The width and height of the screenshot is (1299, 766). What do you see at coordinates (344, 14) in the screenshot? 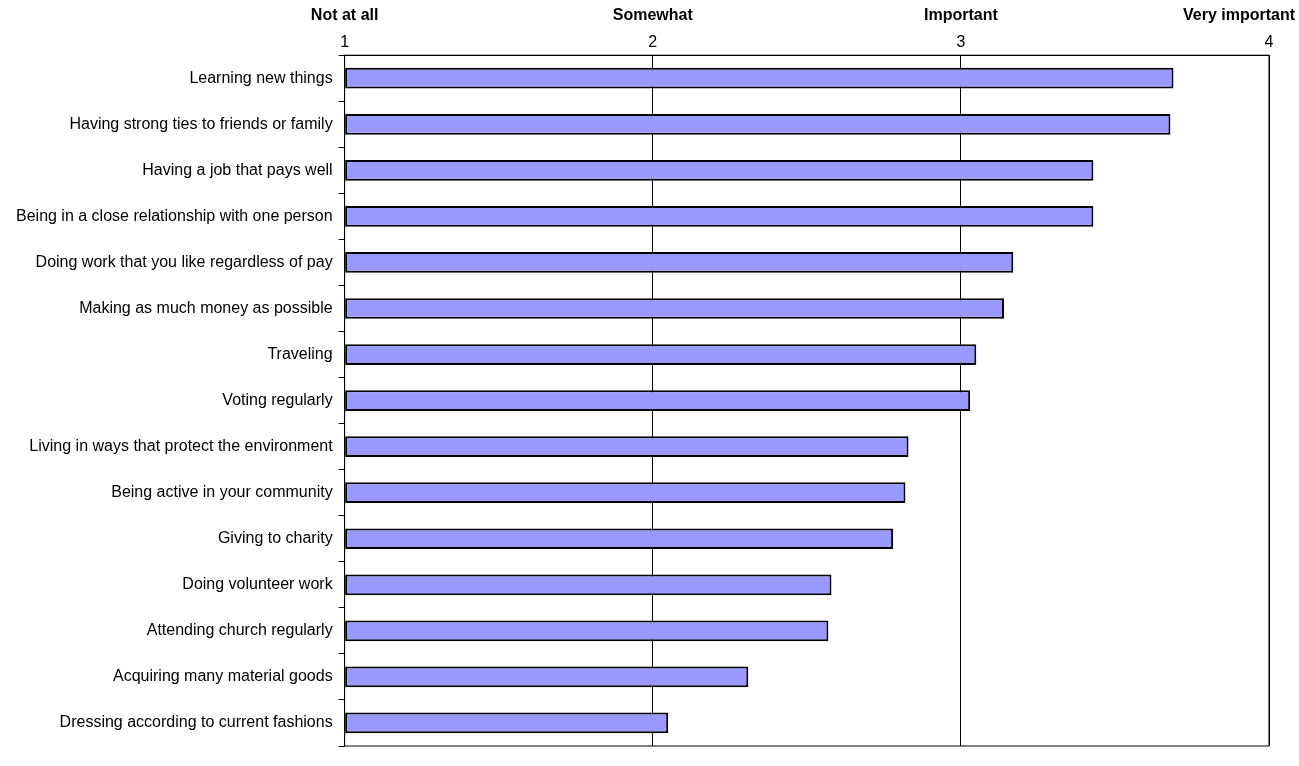
I see `text: Not at all` at bounding box center [344, 14].